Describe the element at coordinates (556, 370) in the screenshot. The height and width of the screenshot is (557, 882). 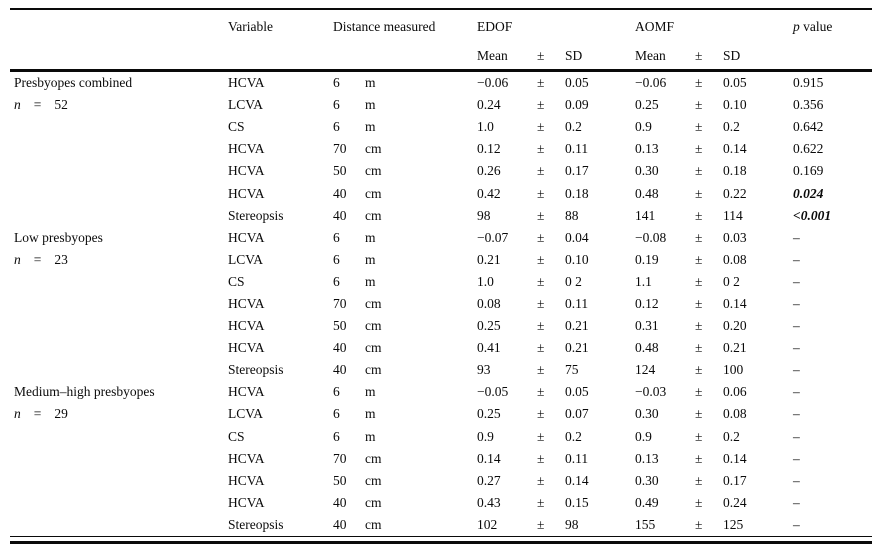
I see `edof-cell: 93 ±75` at that location.